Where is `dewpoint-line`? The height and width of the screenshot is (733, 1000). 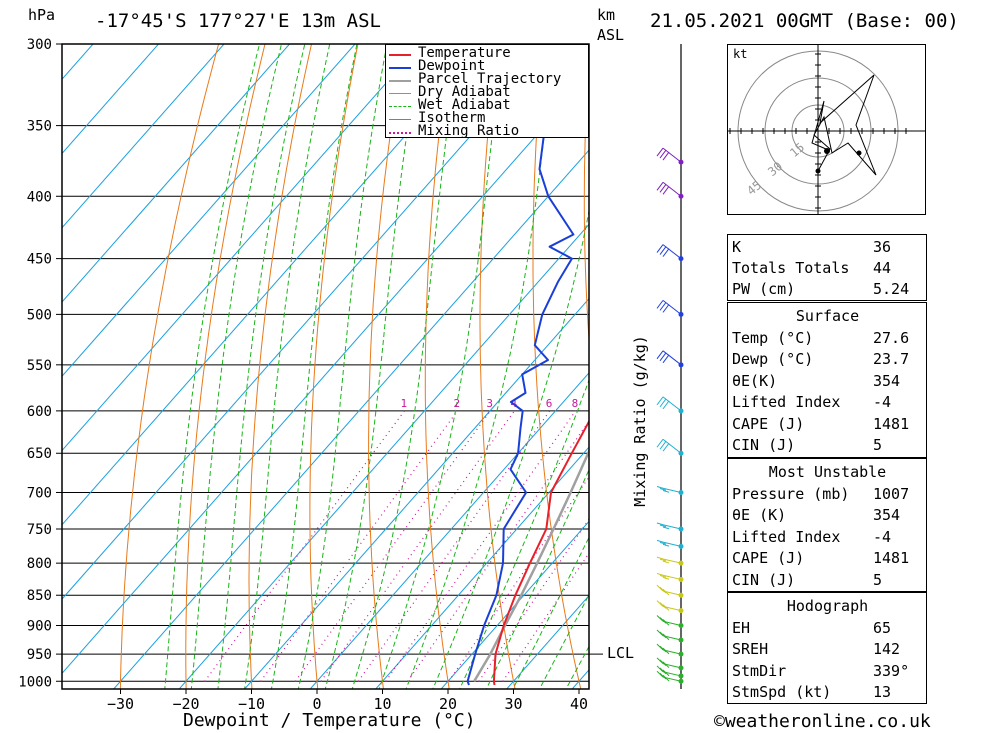 dewpoint-line is located at coordinates (527, 365).